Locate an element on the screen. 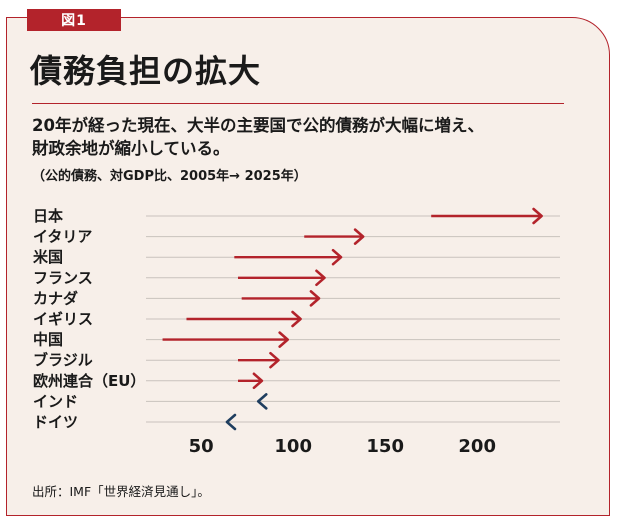 The image size is (618, 529). x-axis-ticks: 50 100 150 200 is located at coordinates (342, 446).